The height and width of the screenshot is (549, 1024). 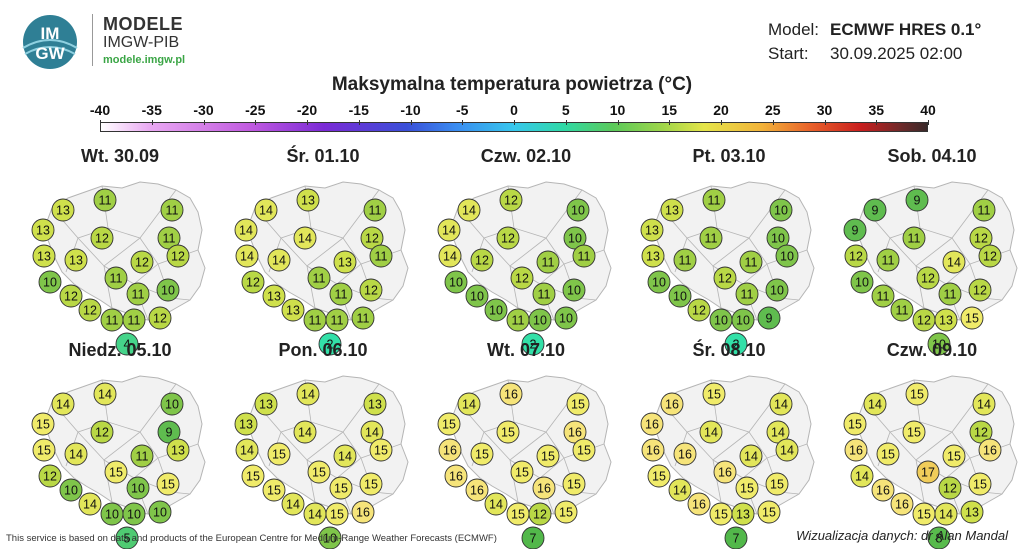 I want to click on poland-map: 14 15 14 15 15 12 16 16 15 15 14 17 16 15 12 16 15 14 13 8, so click(x=930, y=462).